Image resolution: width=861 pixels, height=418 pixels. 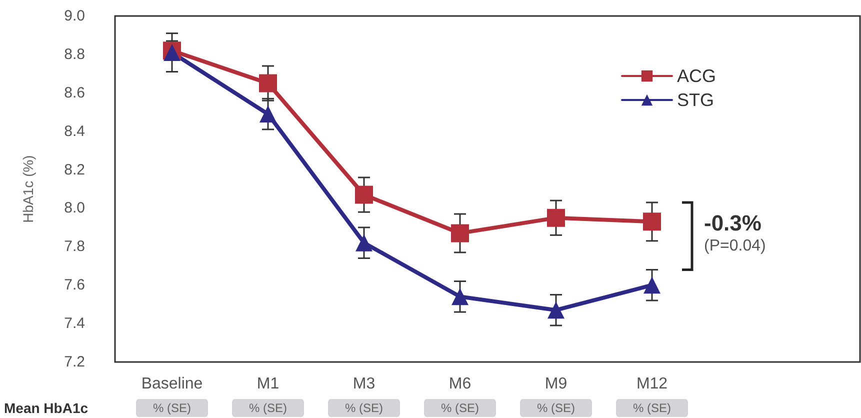 I want to click on x-tick-label: M9, so click(x=556, y=384).